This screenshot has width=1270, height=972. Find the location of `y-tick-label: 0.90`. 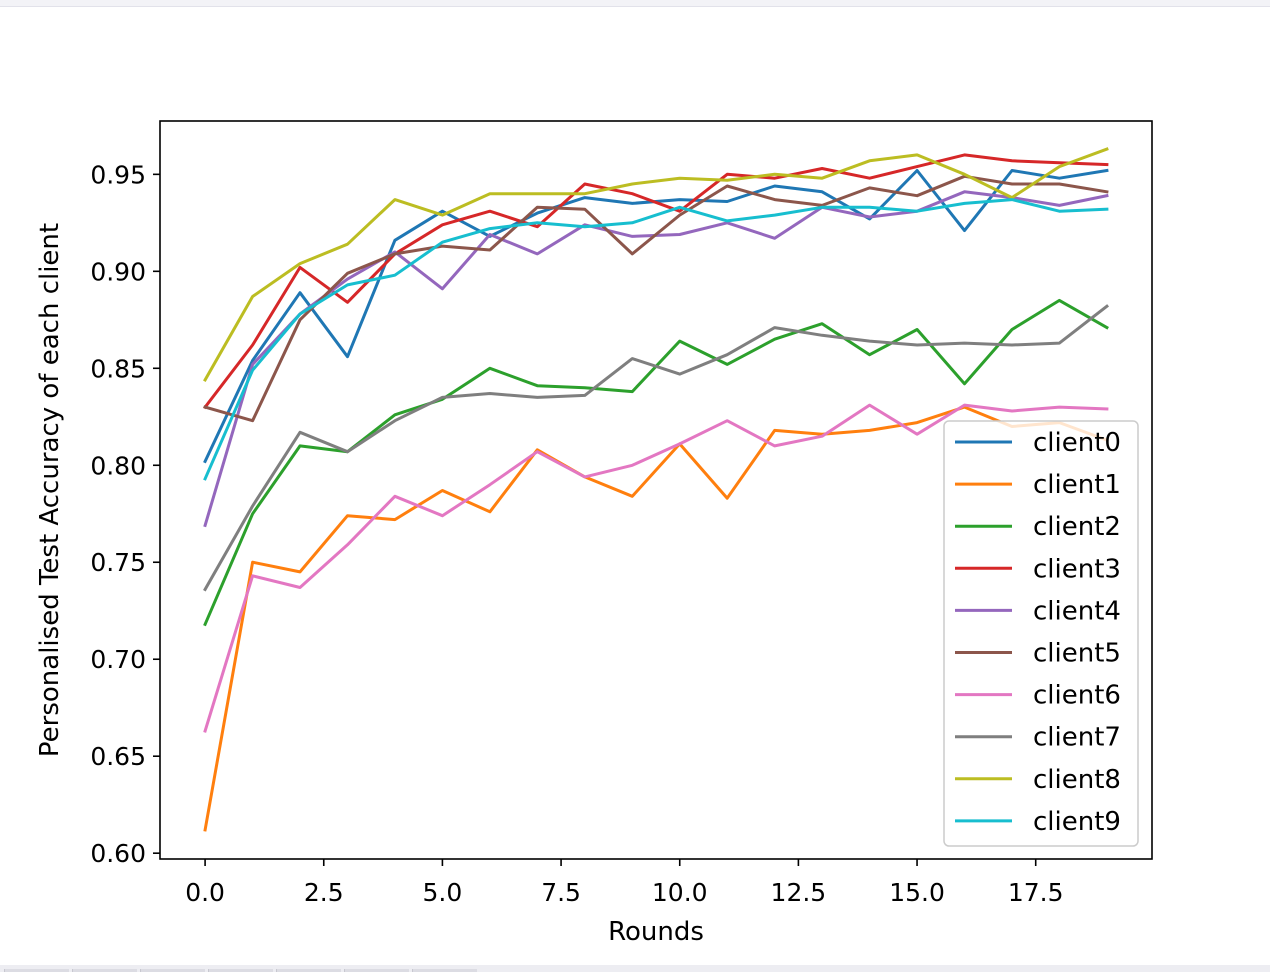

y-tick-label: 0.90 is located at coordinates (118, 271).